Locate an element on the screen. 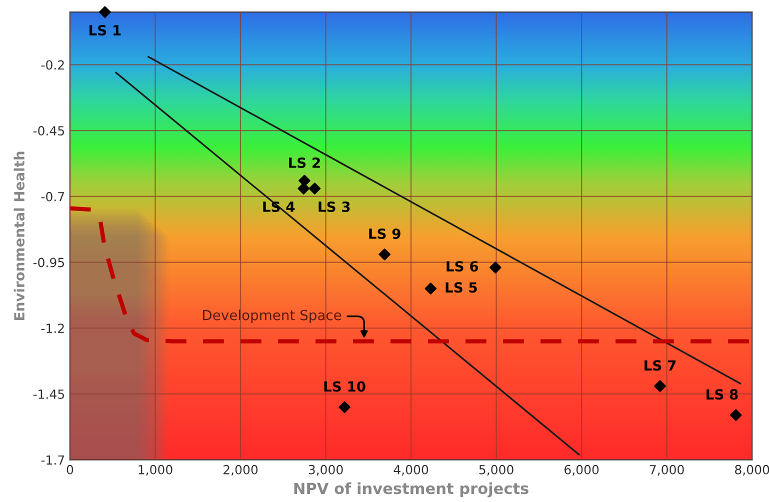 The width and height of the screenshot is (769, 502). annotation: LS 1 is located at coordinates (105, 30).